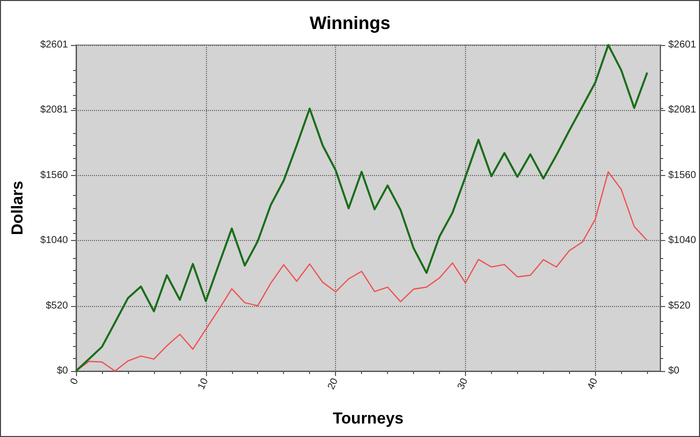 Image resolution: width=700 pixels, height=437 pixels. Describe the element at coordinates (593, 384) in the screenshot. I see `x-tick-label: 40` at that location.